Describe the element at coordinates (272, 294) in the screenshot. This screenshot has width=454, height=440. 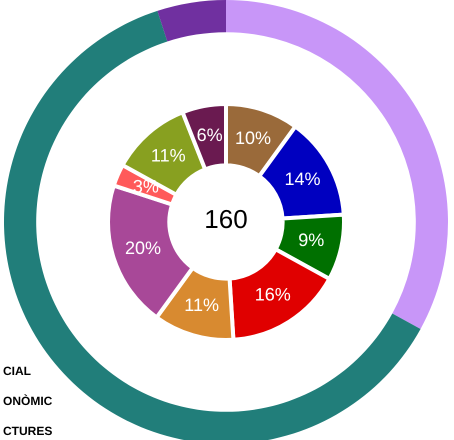
I see `data-label: 16%` at that location.